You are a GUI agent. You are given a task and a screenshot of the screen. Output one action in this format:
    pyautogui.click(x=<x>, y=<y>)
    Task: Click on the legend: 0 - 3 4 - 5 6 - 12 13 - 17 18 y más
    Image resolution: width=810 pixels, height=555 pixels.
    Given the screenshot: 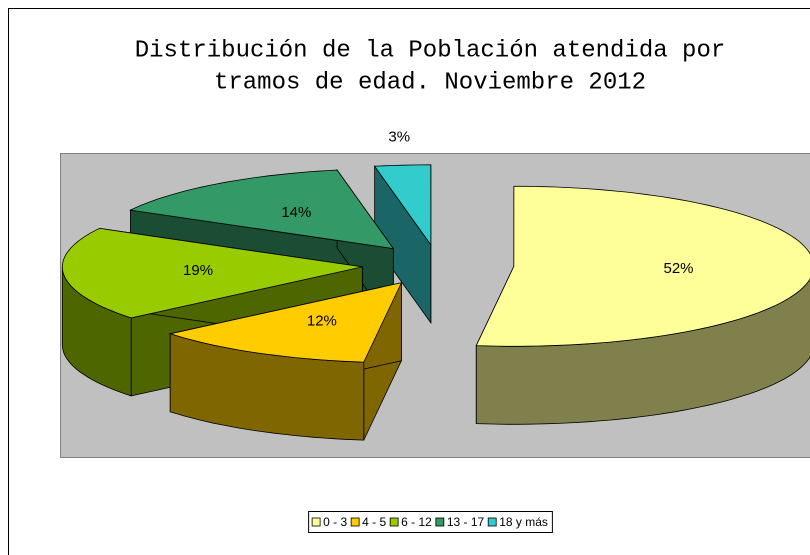 What is the action you would take?
    pyautogui.click(x=430, y=522)
    